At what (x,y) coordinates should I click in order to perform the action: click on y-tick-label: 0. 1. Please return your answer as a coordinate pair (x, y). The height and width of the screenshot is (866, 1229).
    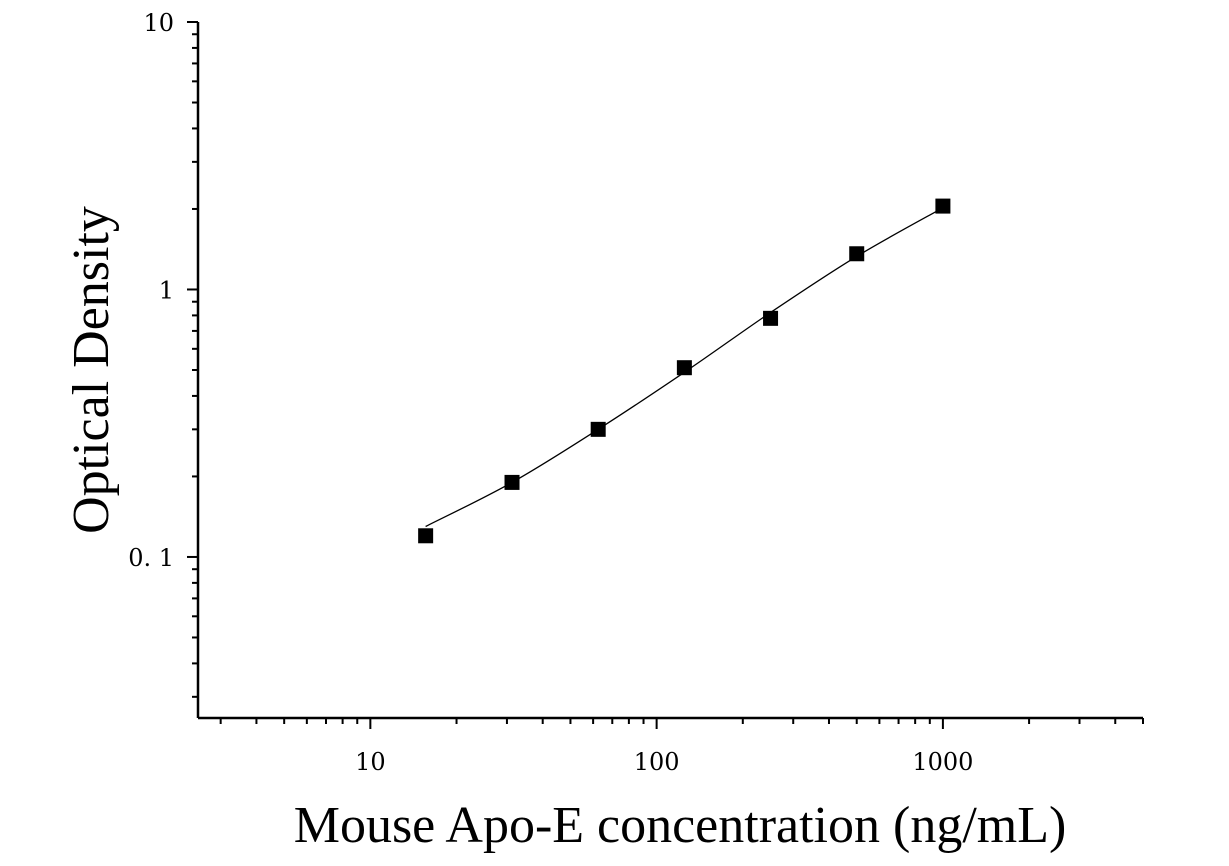
    Looking at the image, I should click on (151, 558).